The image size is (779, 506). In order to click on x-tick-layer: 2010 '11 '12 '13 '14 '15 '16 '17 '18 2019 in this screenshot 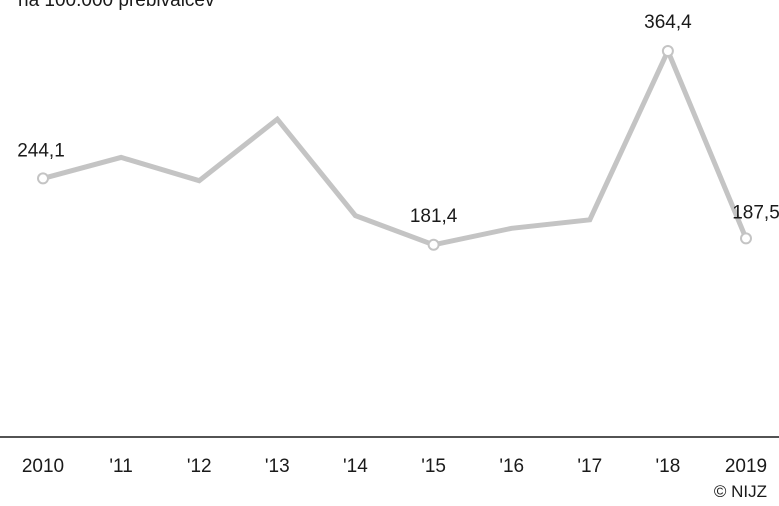, I will do `click(394, 466)`.